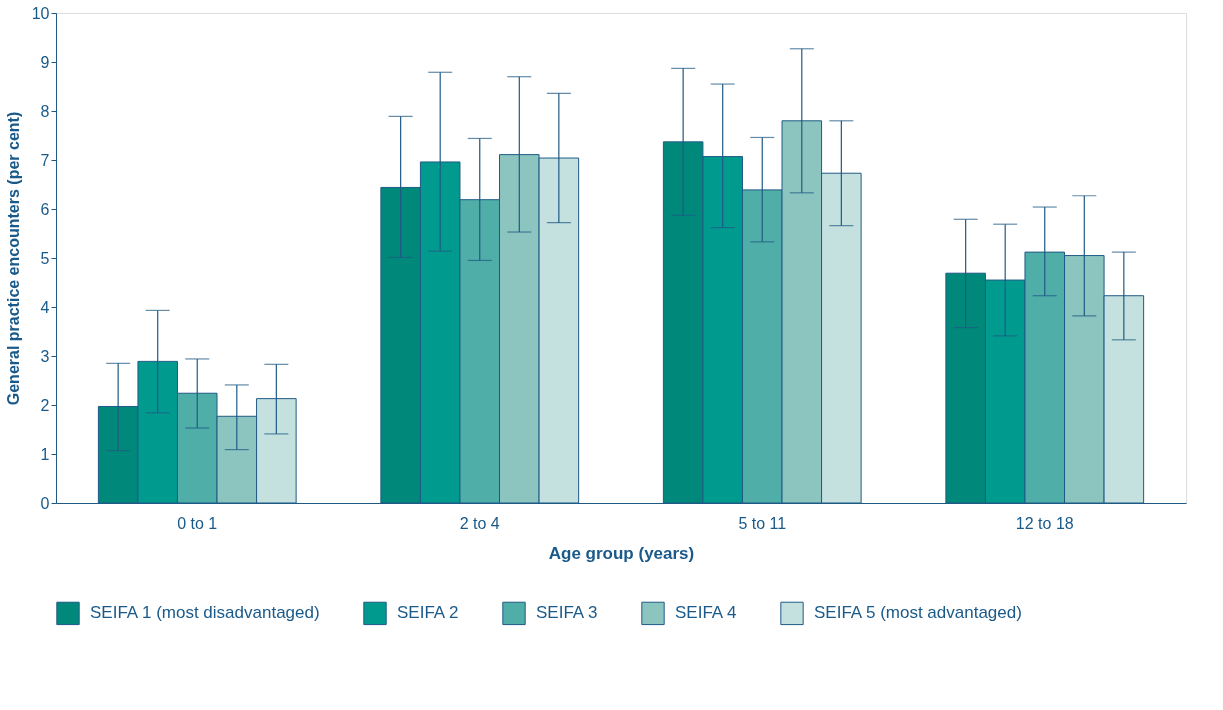  I want to click on x-tick-label: 2 to 4, so click(479, 523).